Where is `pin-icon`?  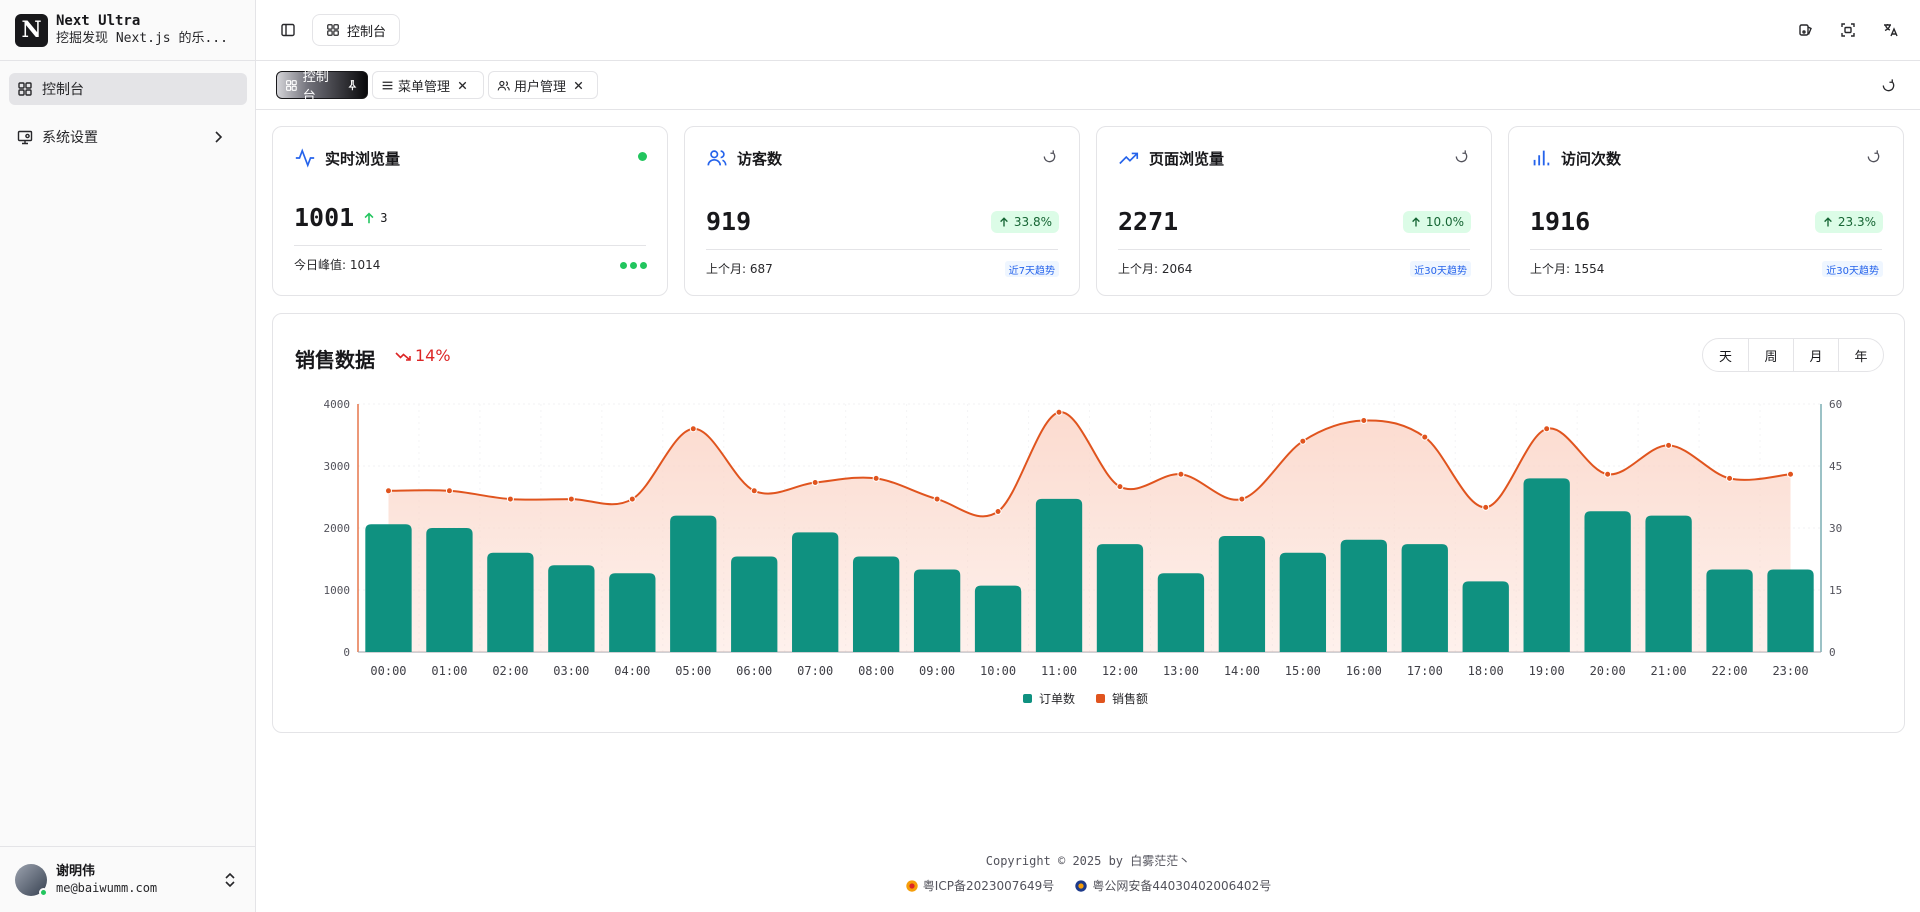
pin-icon is located at coordinates (352, 85).